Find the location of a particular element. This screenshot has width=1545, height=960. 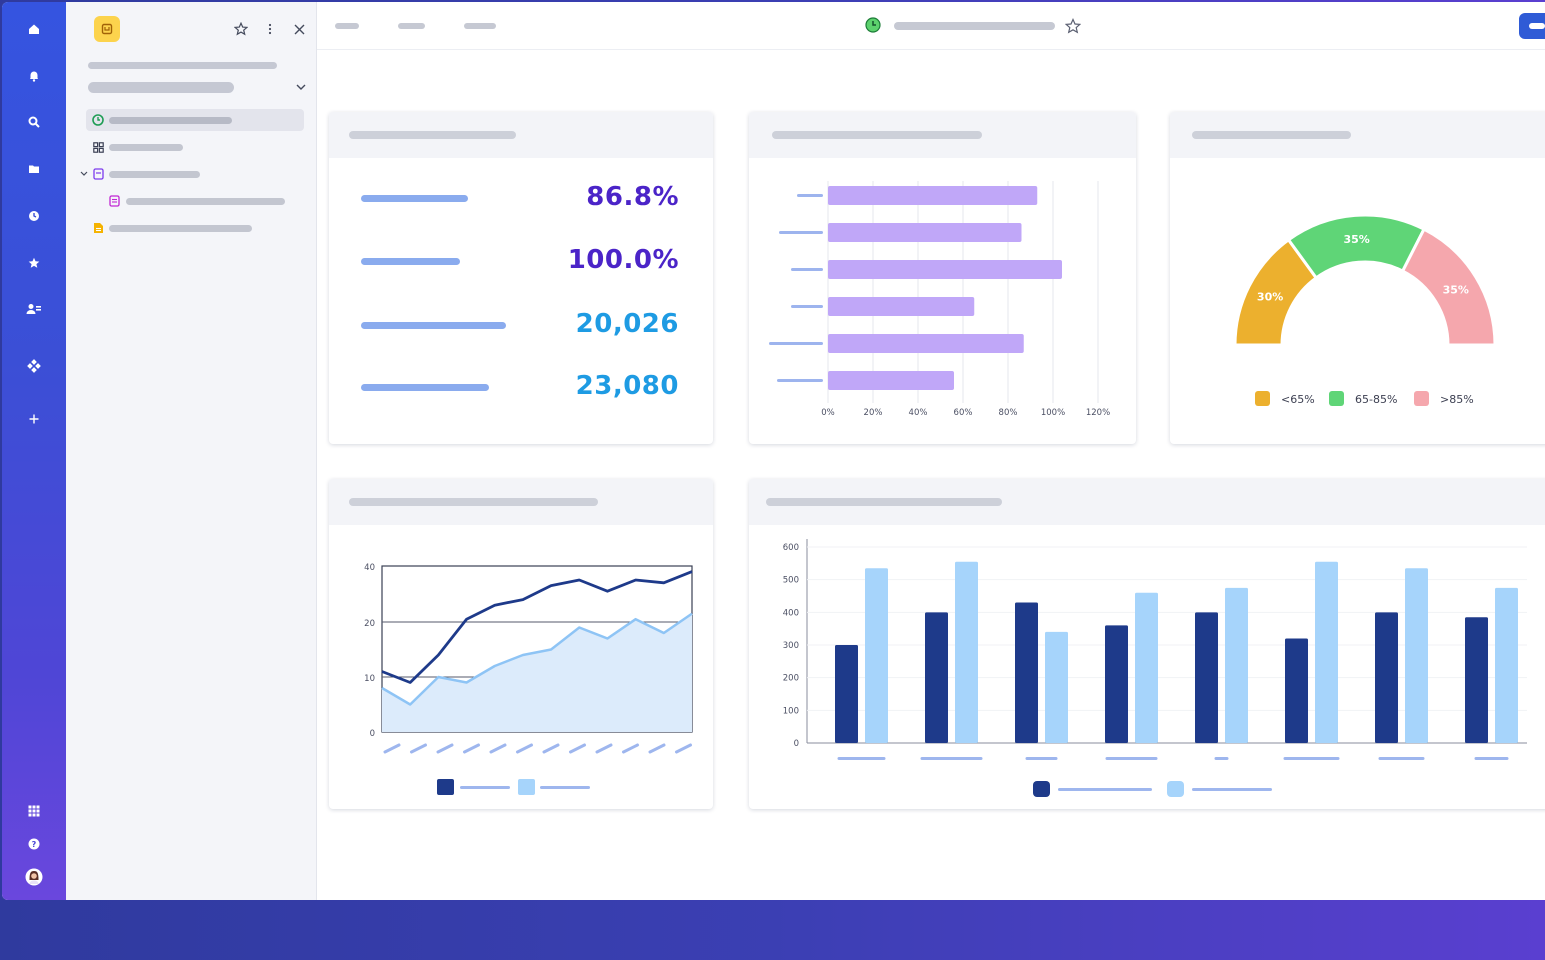

kpi-value: 100.0% is located at coordinates (623, 260).